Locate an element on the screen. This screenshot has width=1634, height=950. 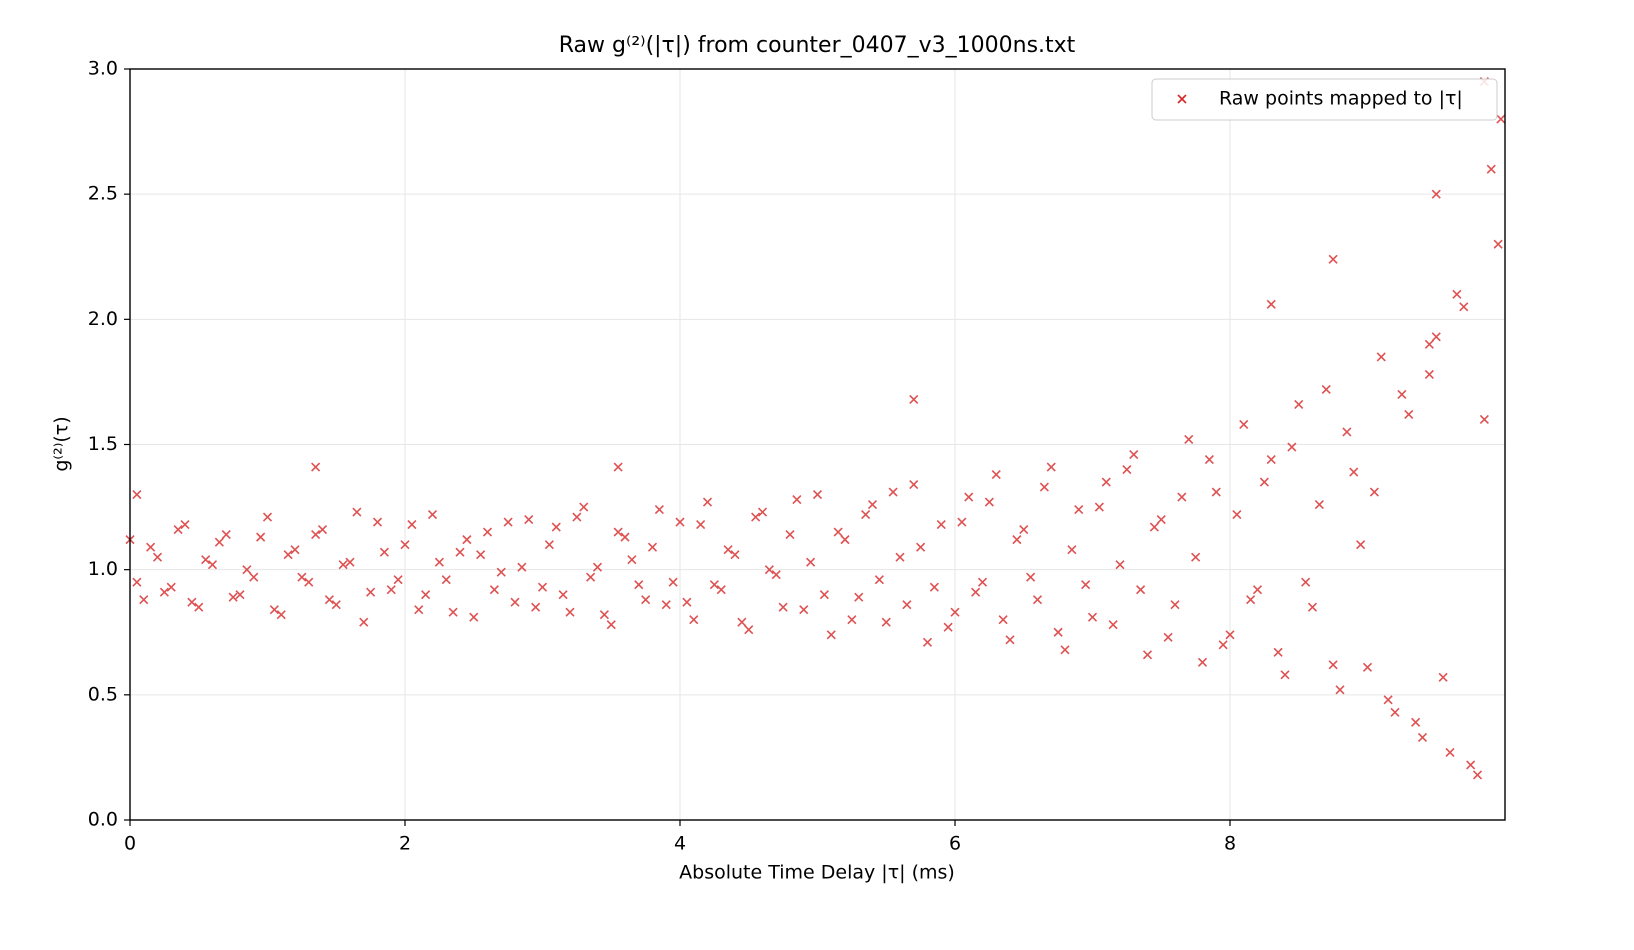
legend-label: Raw points mapped to |τ| is located at coordinates (1341, 99).